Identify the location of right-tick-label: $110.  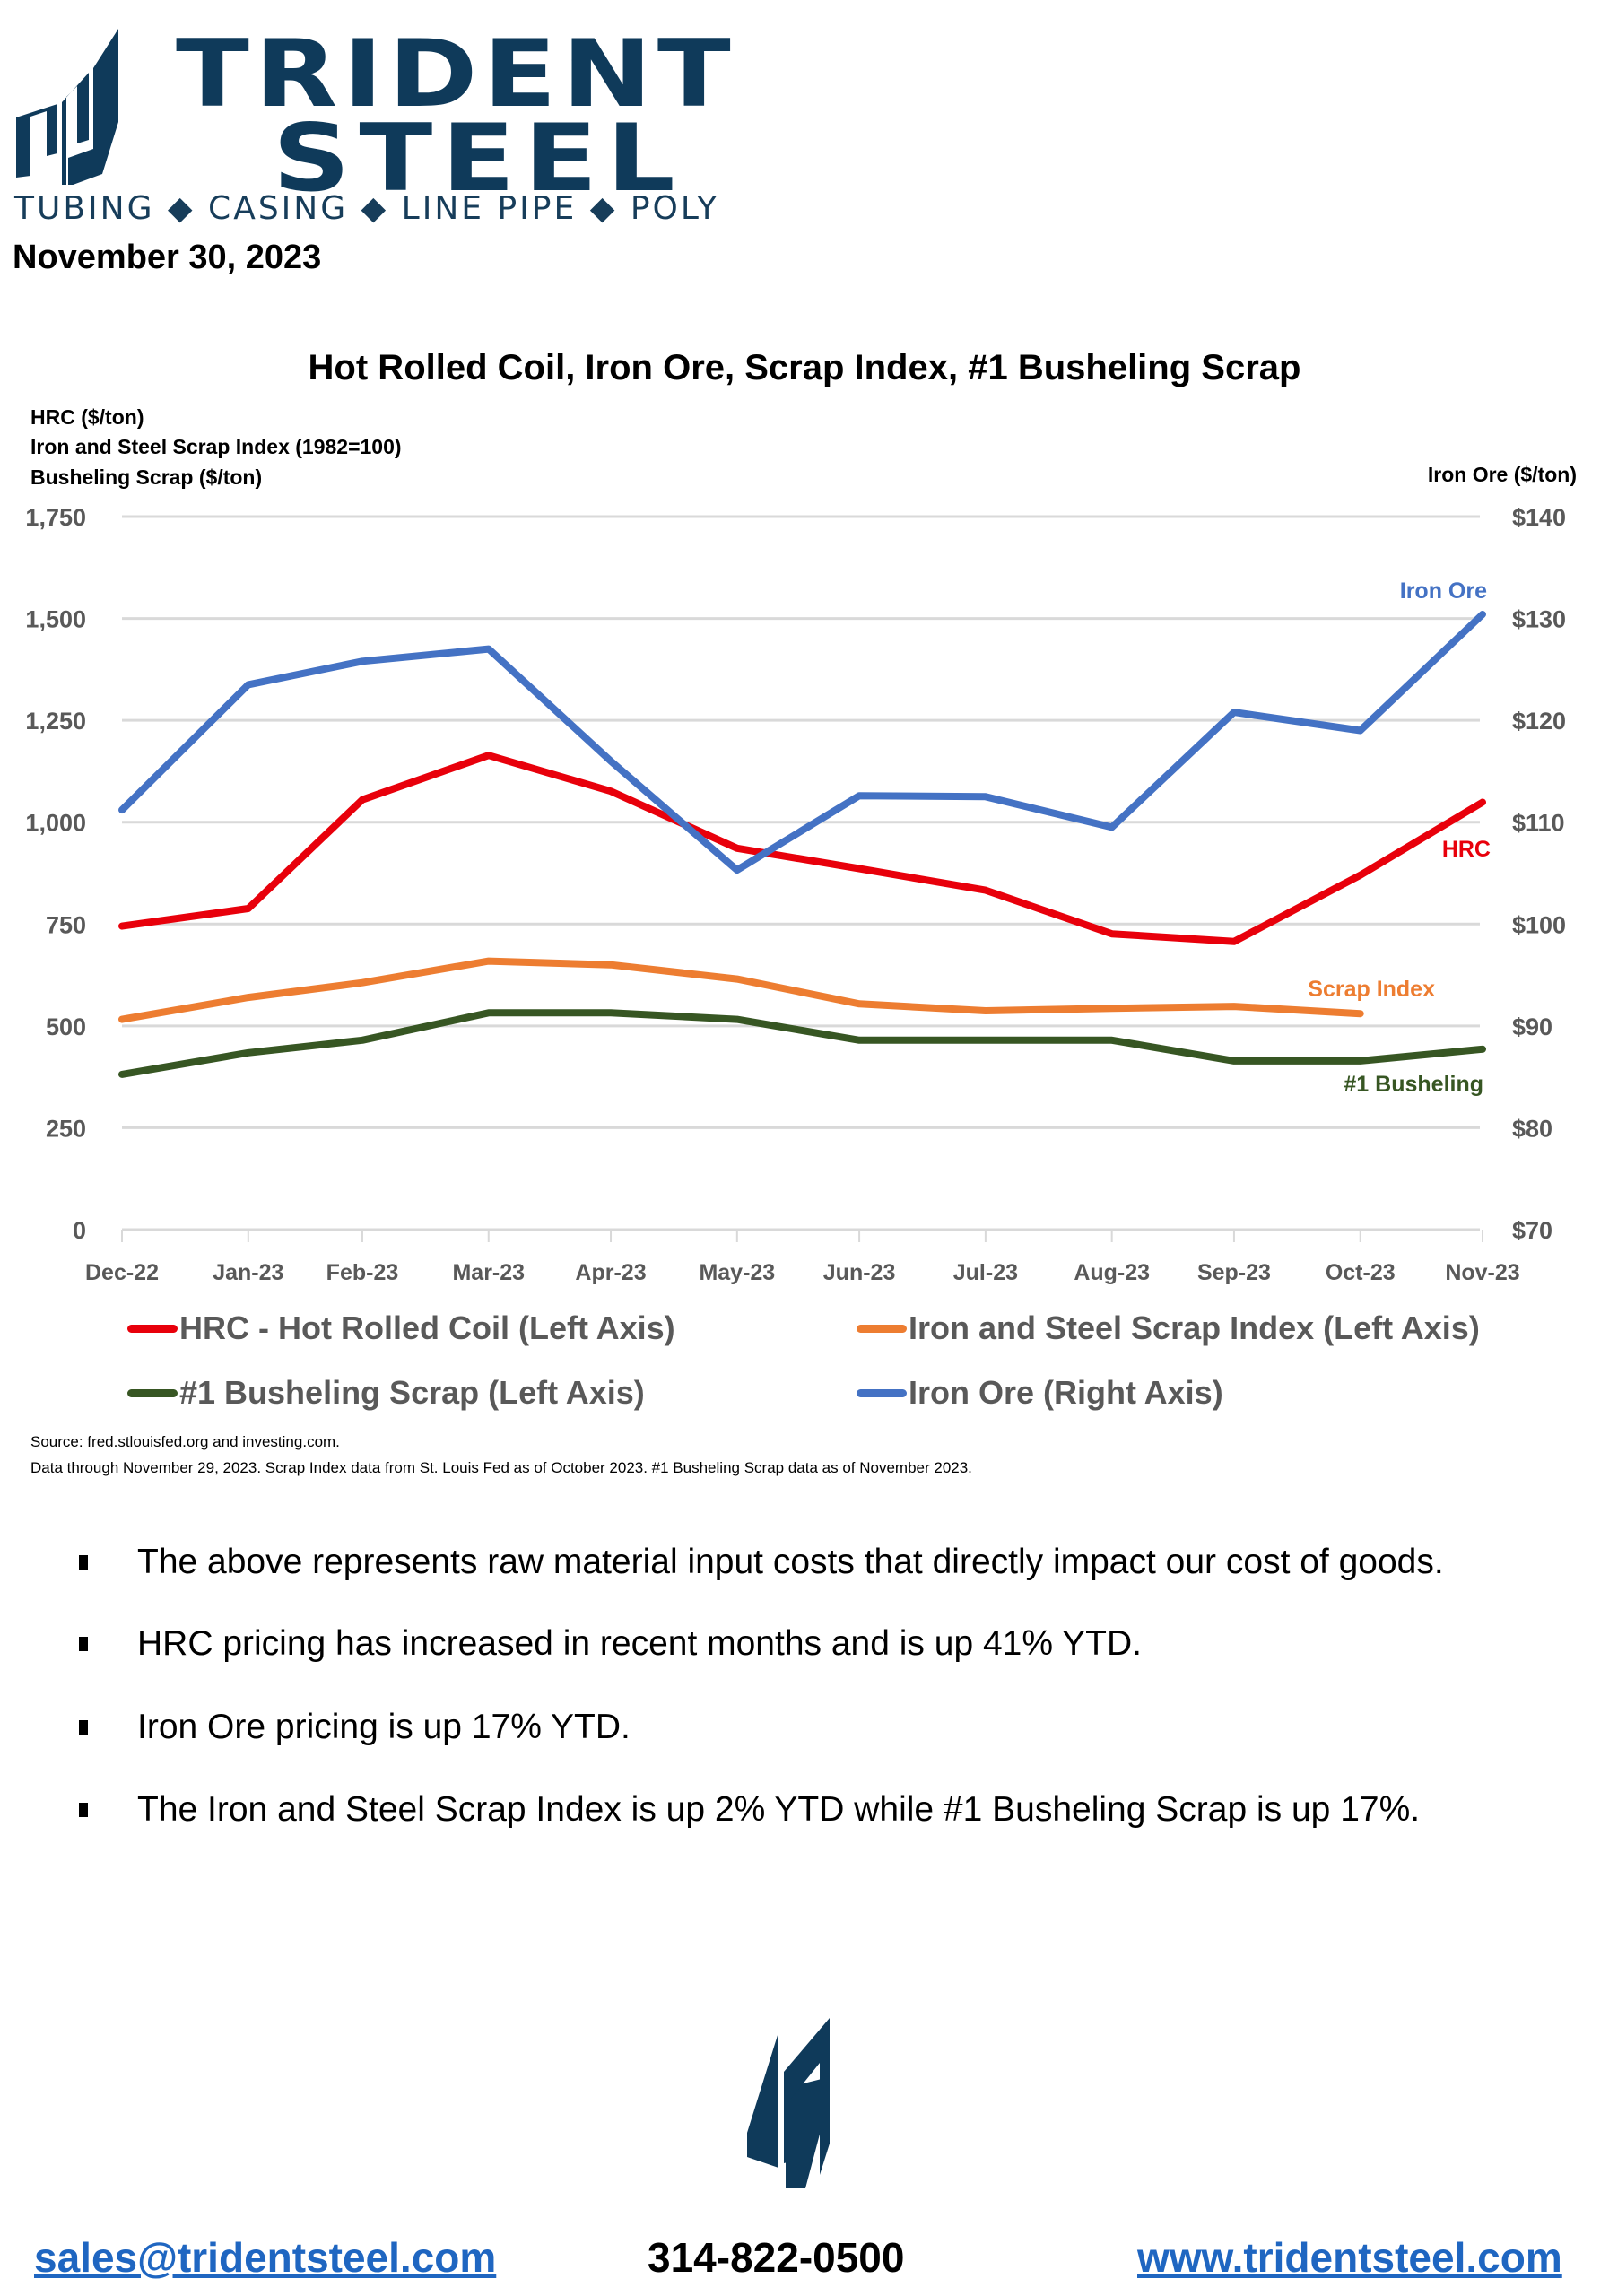
(1538, 823).